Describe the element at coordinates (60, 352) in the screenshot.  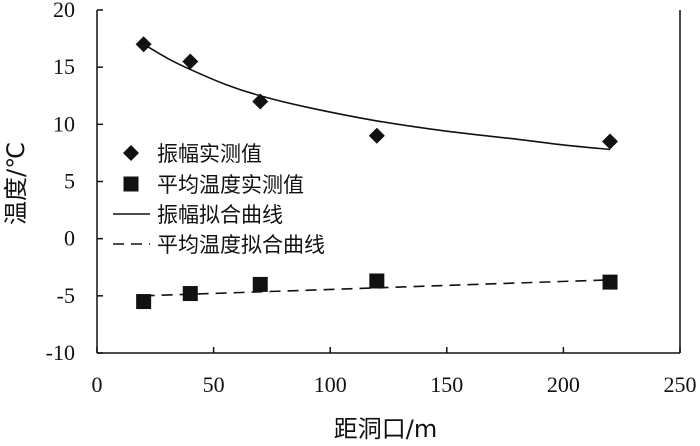
I see `y-tick-label: -10` at that location.